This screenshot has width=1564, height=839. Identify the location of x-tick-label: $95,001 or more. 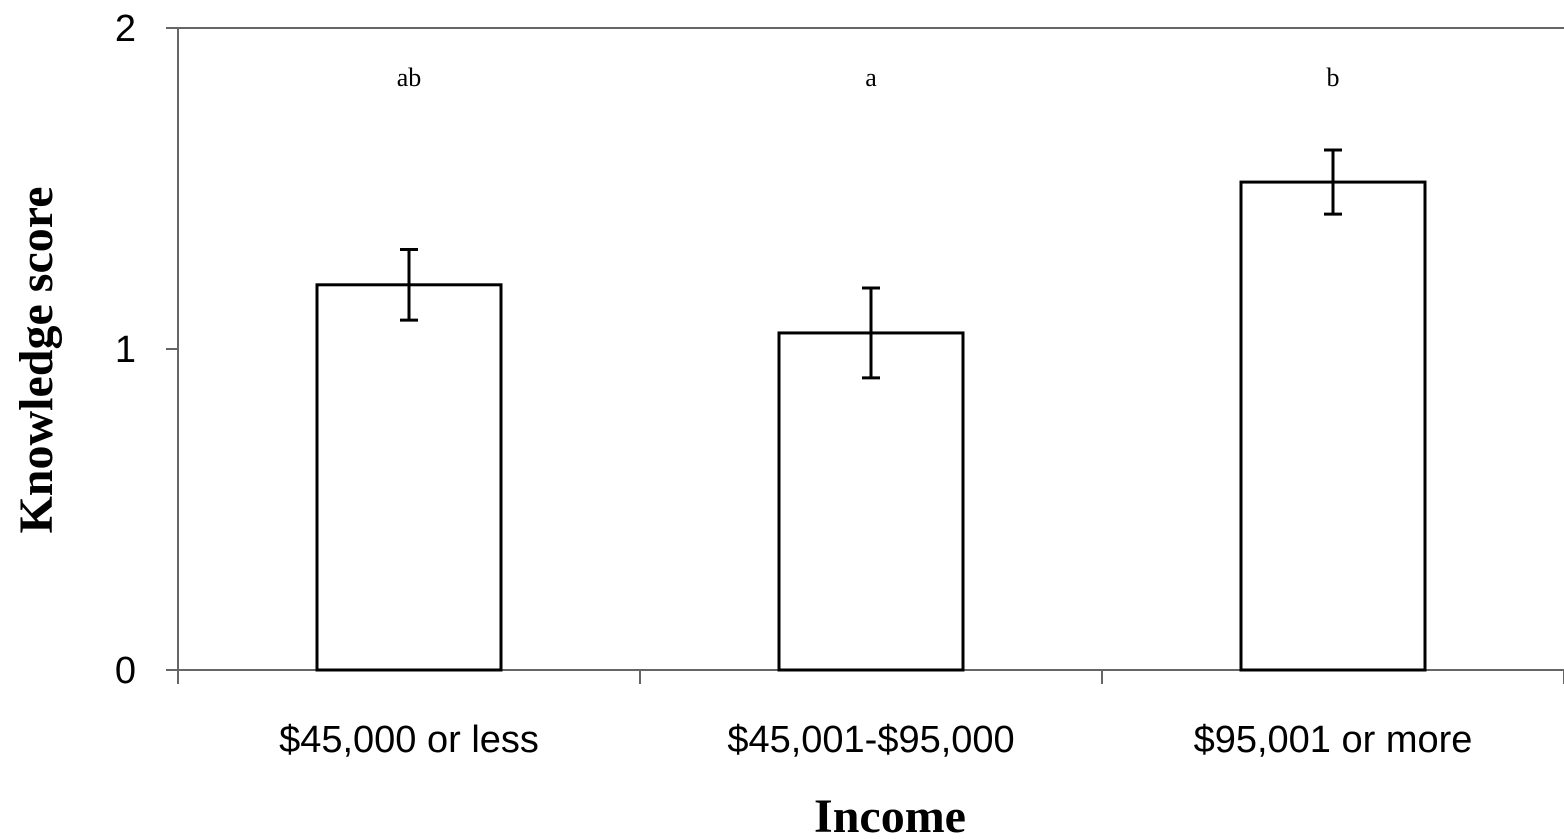
(1333, 740).